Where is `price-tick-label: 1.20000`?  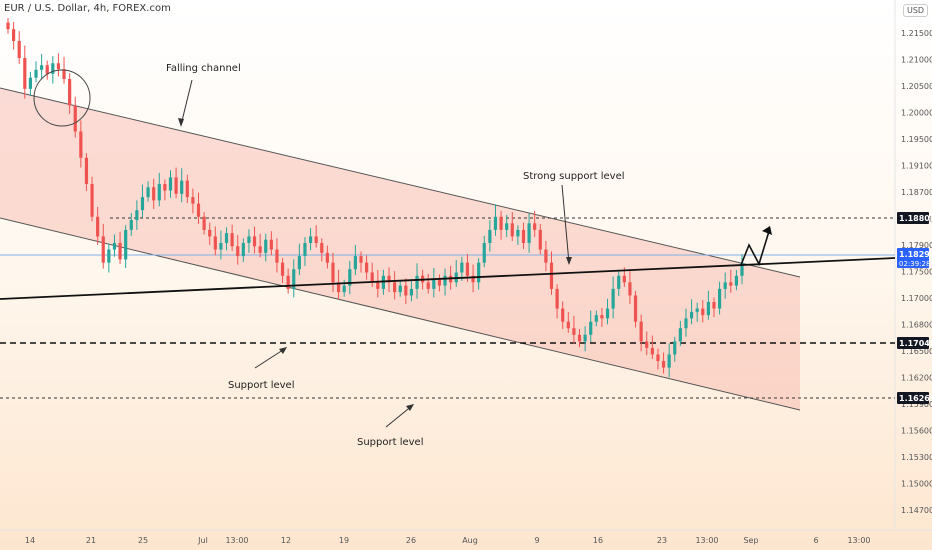 price-tick-label: 1.20000 is located at coordinates (916, 113).